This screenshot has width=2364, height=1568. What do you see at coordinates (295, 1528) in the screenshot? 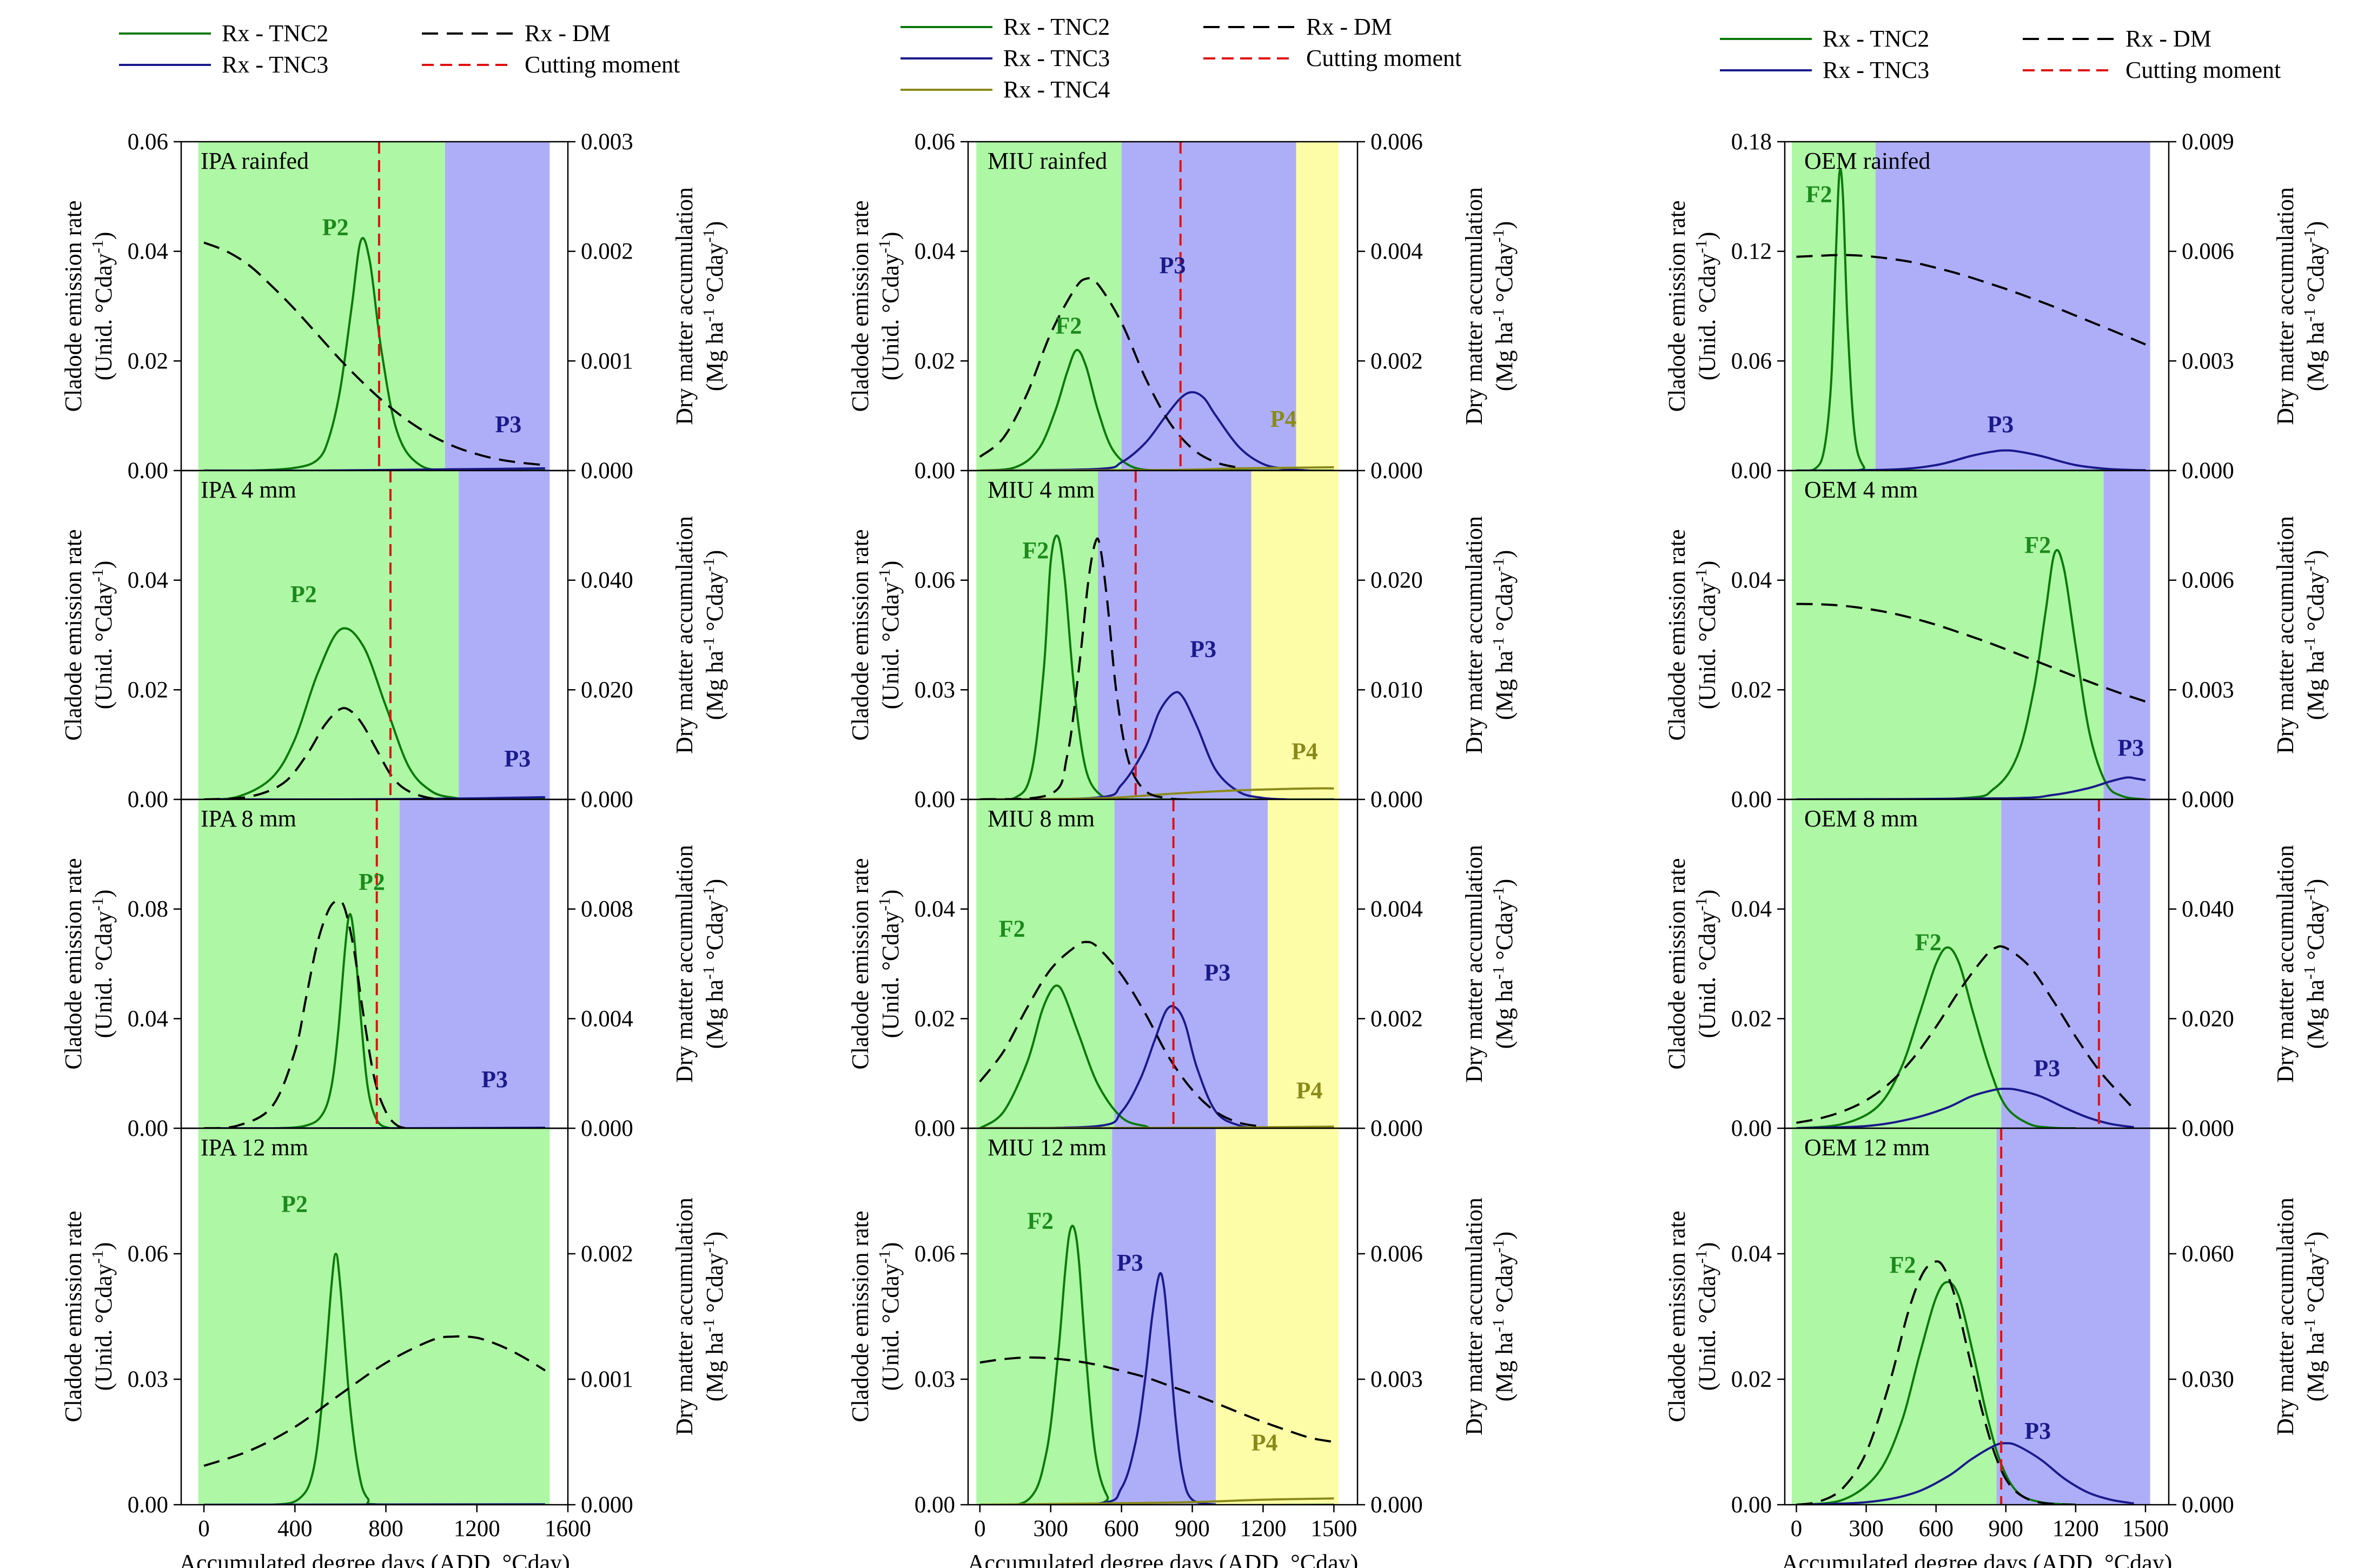
I see `x-tick-label: 400` at bounding box center [295, 1528].